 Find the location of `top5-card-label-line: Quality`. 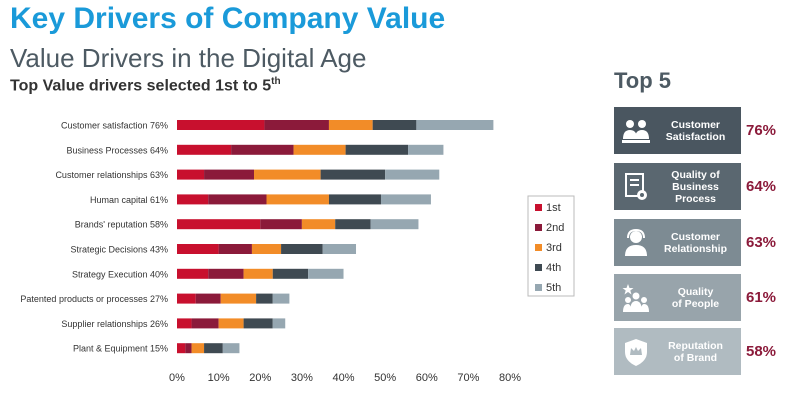

top5-card-label-line: Quality is located at coordinates (695, 291).